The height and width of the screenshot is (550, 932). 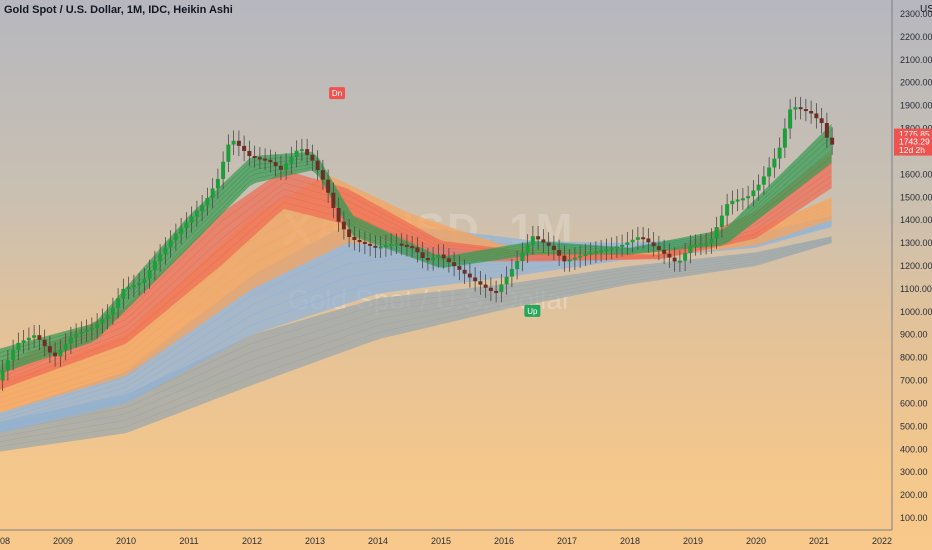 I want to click on x-tick-label: 2020, so click(x=756, y=541).